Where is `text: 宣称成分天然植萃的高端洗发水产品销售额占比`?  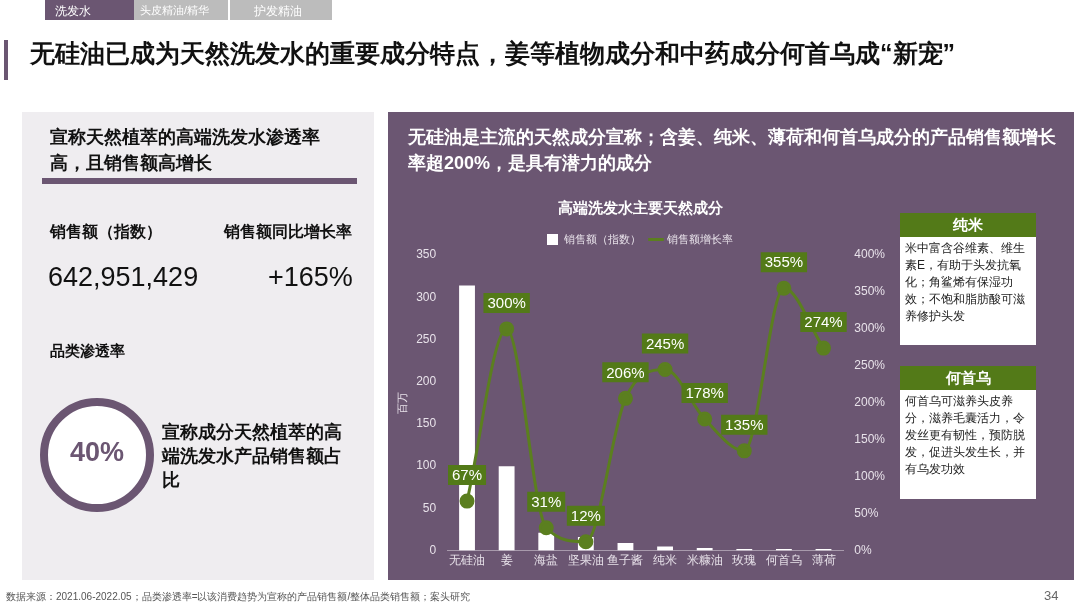
text: 宣称成分天然植萃的高端洗发水产品销售额占比 is located at coordinates (252, 456).